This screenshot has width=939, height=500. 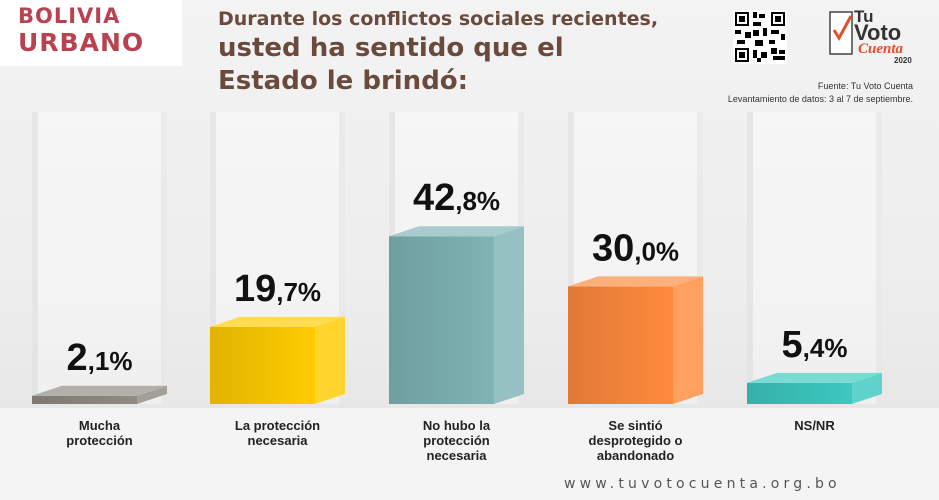 I want to click on logo-text-tu: Tu, so click(x=864, y=16).